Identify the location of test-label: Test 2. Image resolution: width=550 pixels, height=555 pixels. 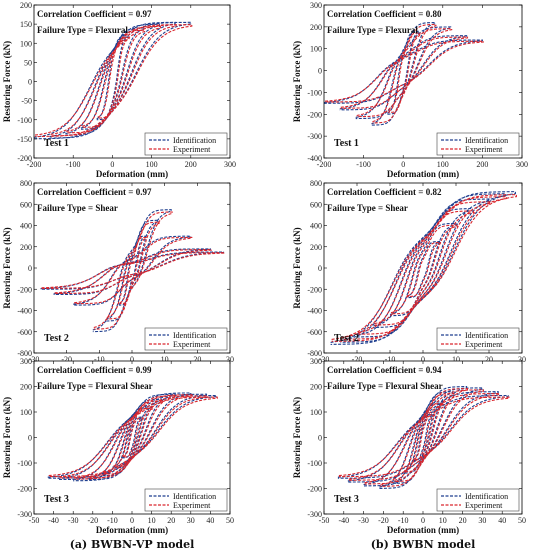
(56, 338).